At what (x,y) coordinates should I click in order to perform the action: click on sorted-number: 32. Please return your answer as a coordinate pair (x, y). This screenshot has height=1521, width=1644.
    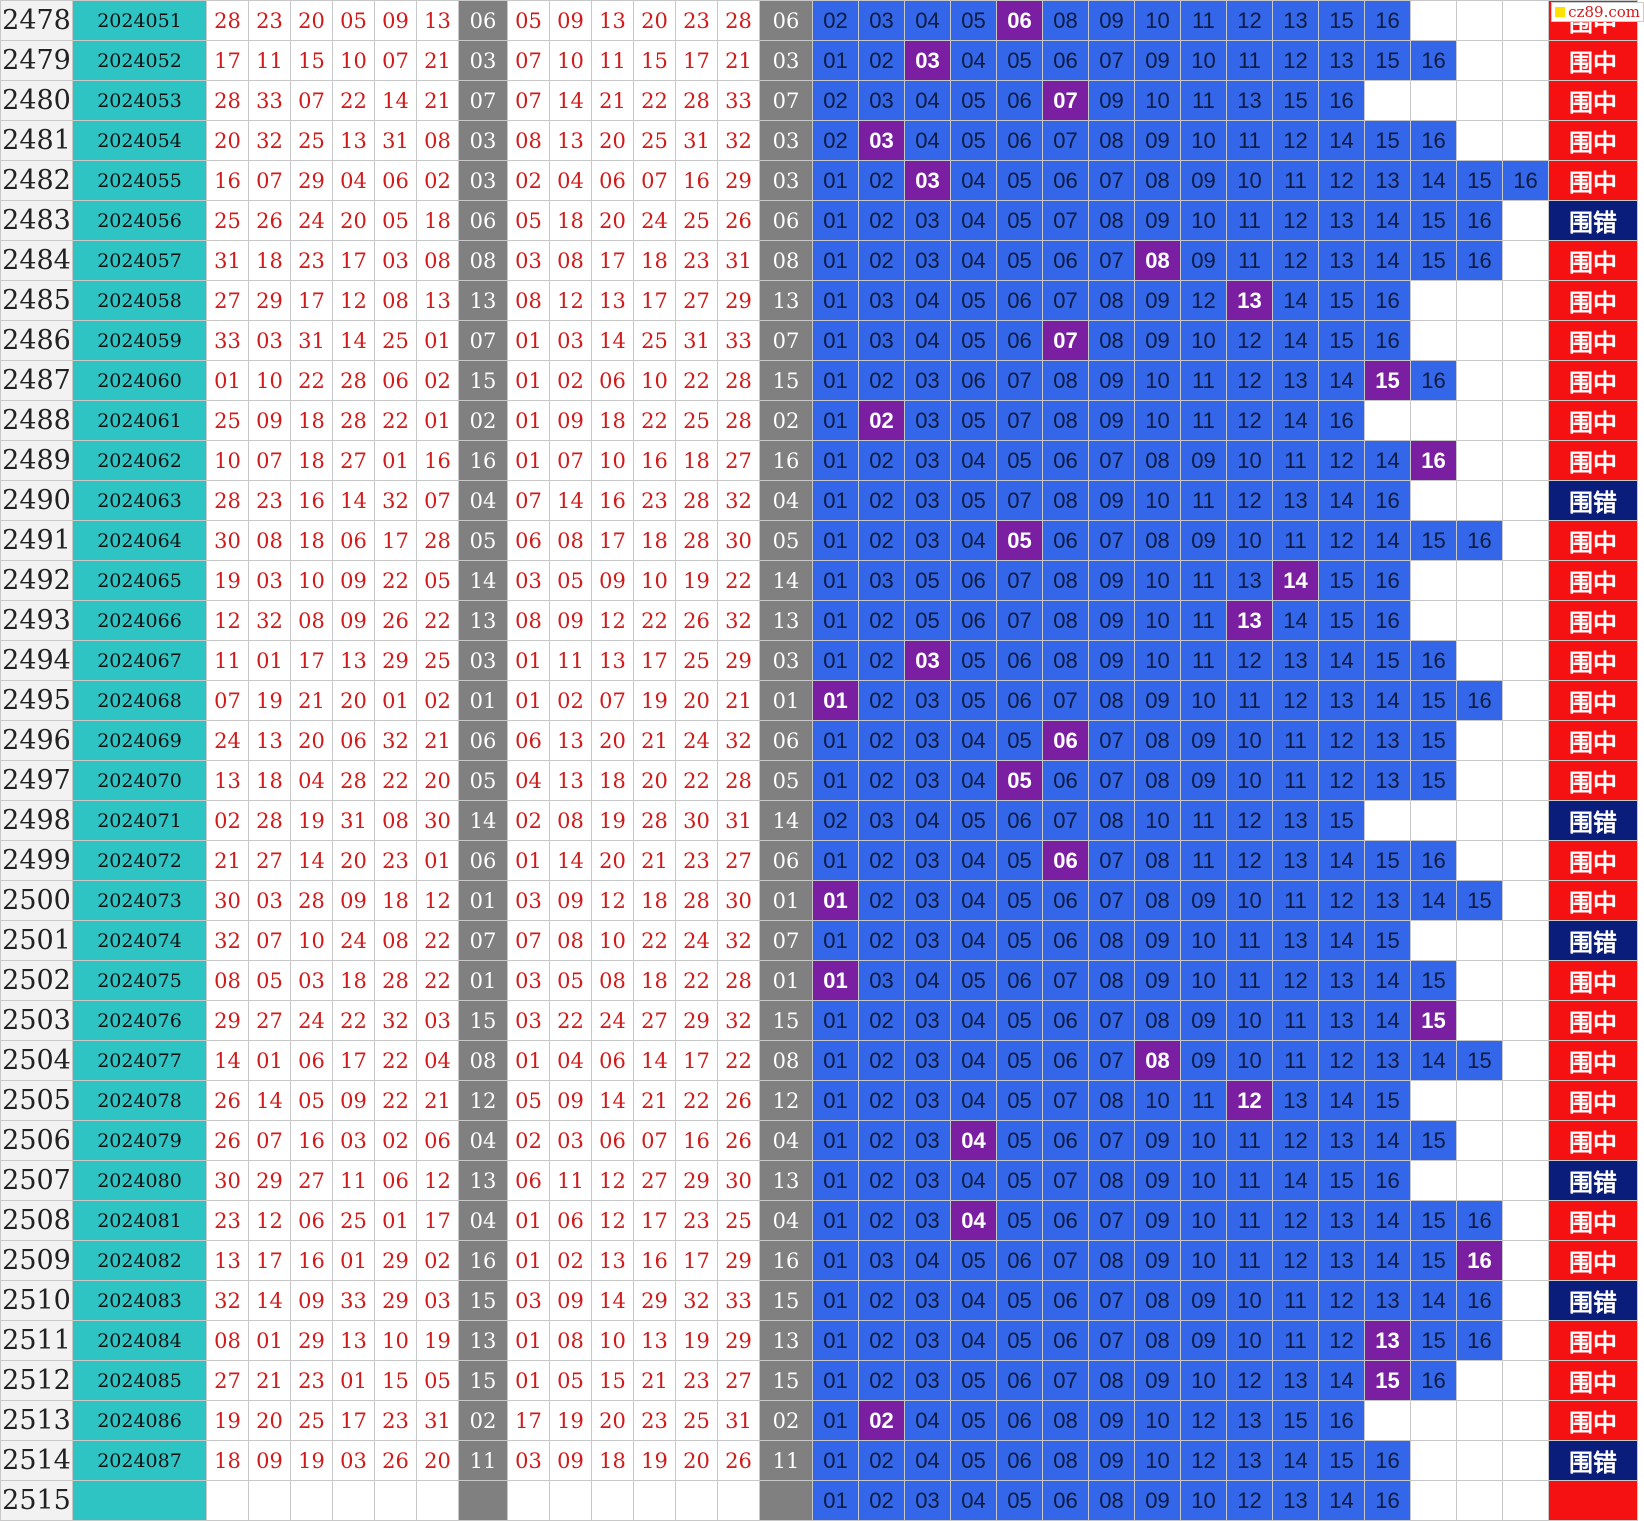
    Looking at the image, I should click on (738, 1020).